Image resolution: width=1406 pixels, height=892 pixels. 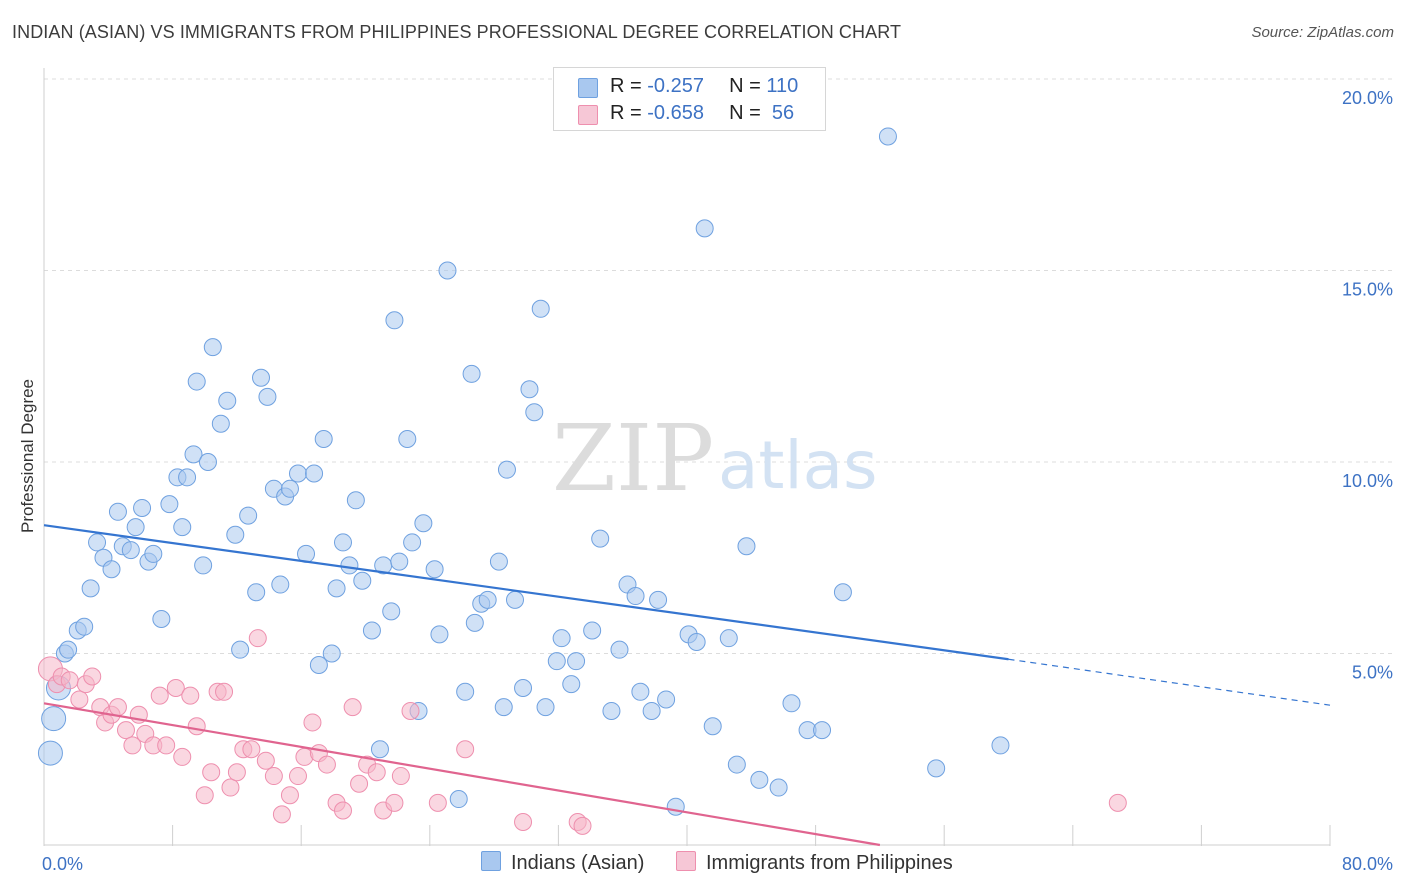 I want to click on watermark: ZIP atlas, so click(x=715, y=458).